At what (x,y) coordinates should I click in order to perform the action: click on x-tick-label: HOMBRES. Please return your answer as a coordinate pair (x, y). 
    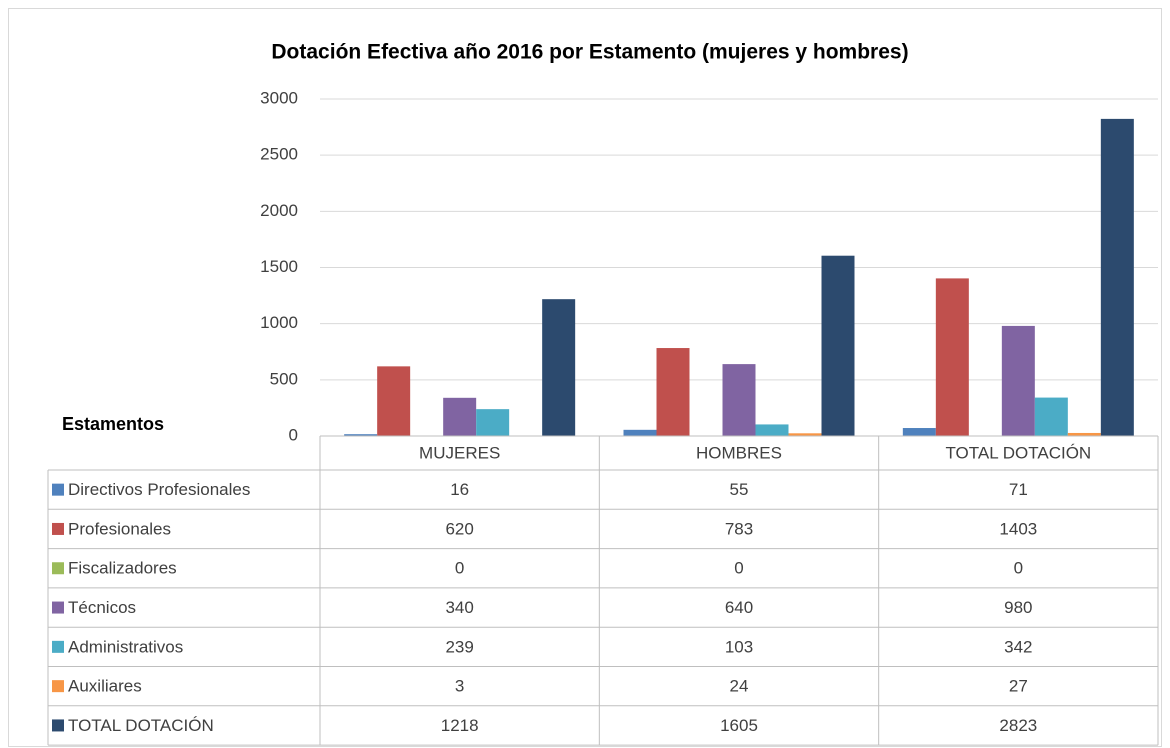
    Looking at the image, I should click on (739, 452).